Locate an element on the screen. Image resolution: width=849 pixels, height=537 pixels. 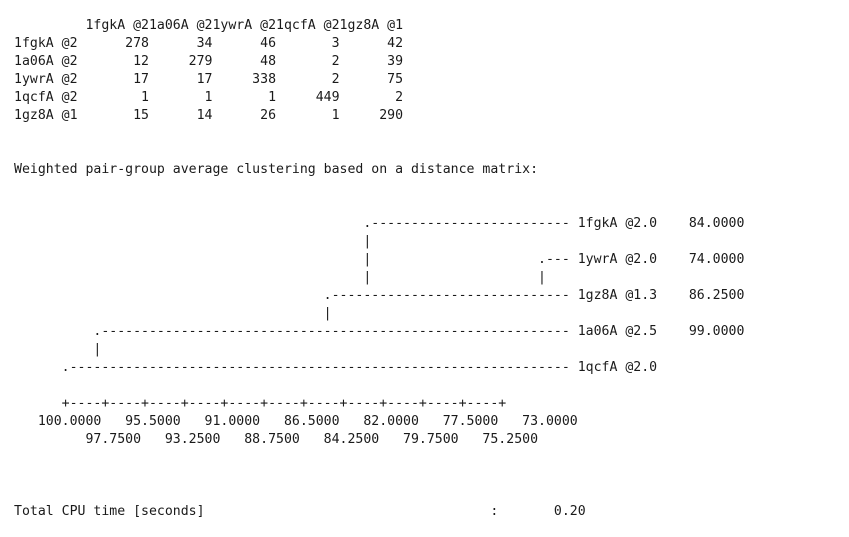
matrix-row-1qcfa: 1qcfA @2 1 1 1 449 2 is located at coordinates (209, 97).